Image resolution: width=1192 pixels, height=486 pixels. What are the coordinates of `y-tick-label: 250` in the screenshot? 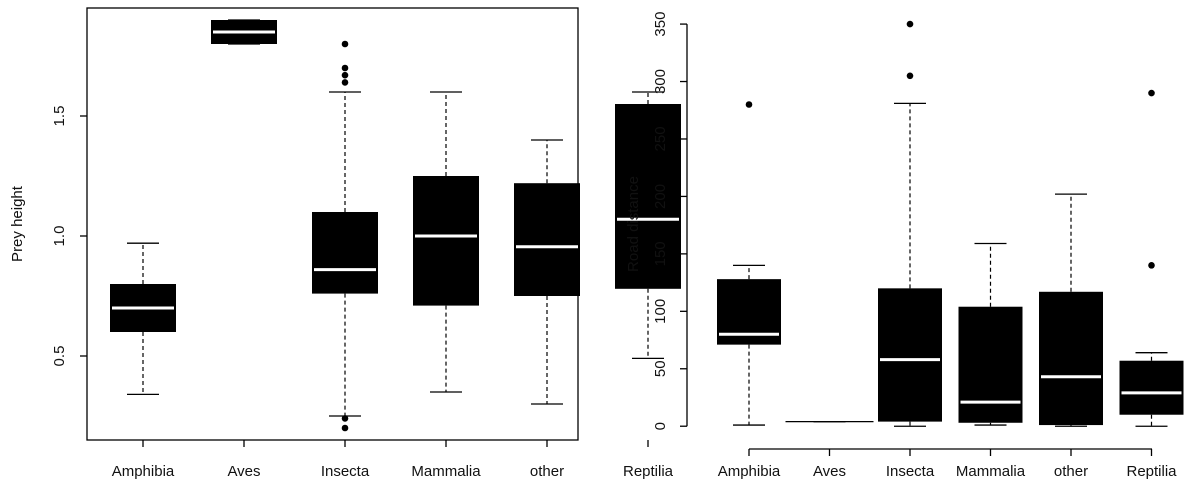 It's located at (660, 138).